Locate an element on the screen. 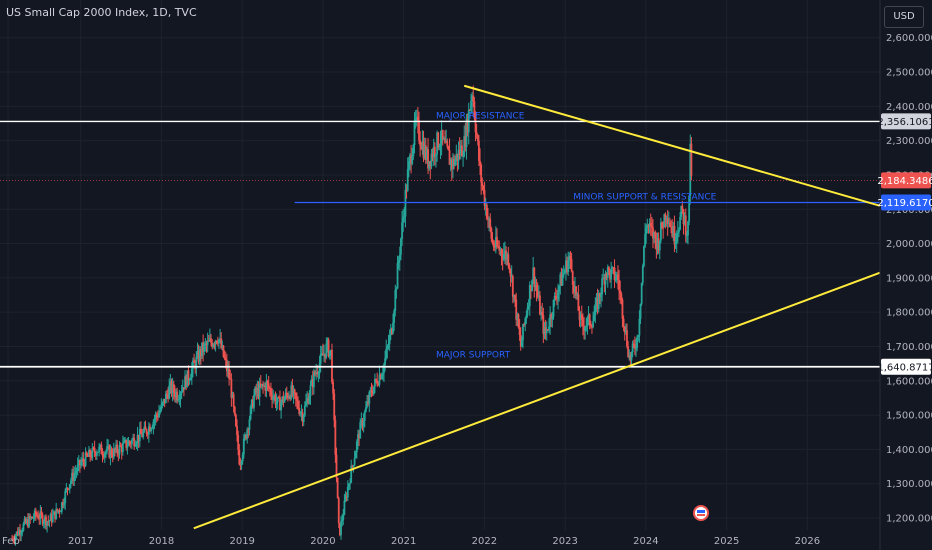  y-tick-label: 1,200.0000 is located at coordinates (909, 518).